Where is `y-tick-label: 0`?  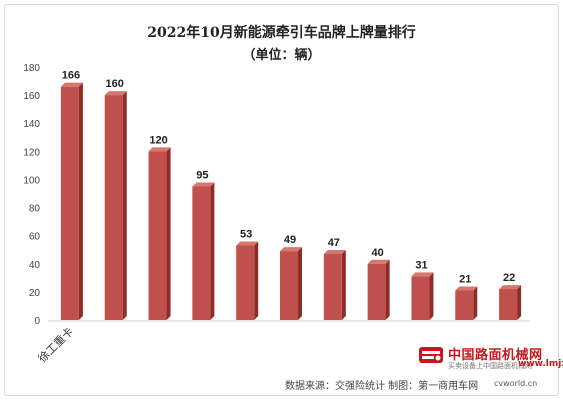 y-tick-label: 0 is located at coordinates (37, 321).